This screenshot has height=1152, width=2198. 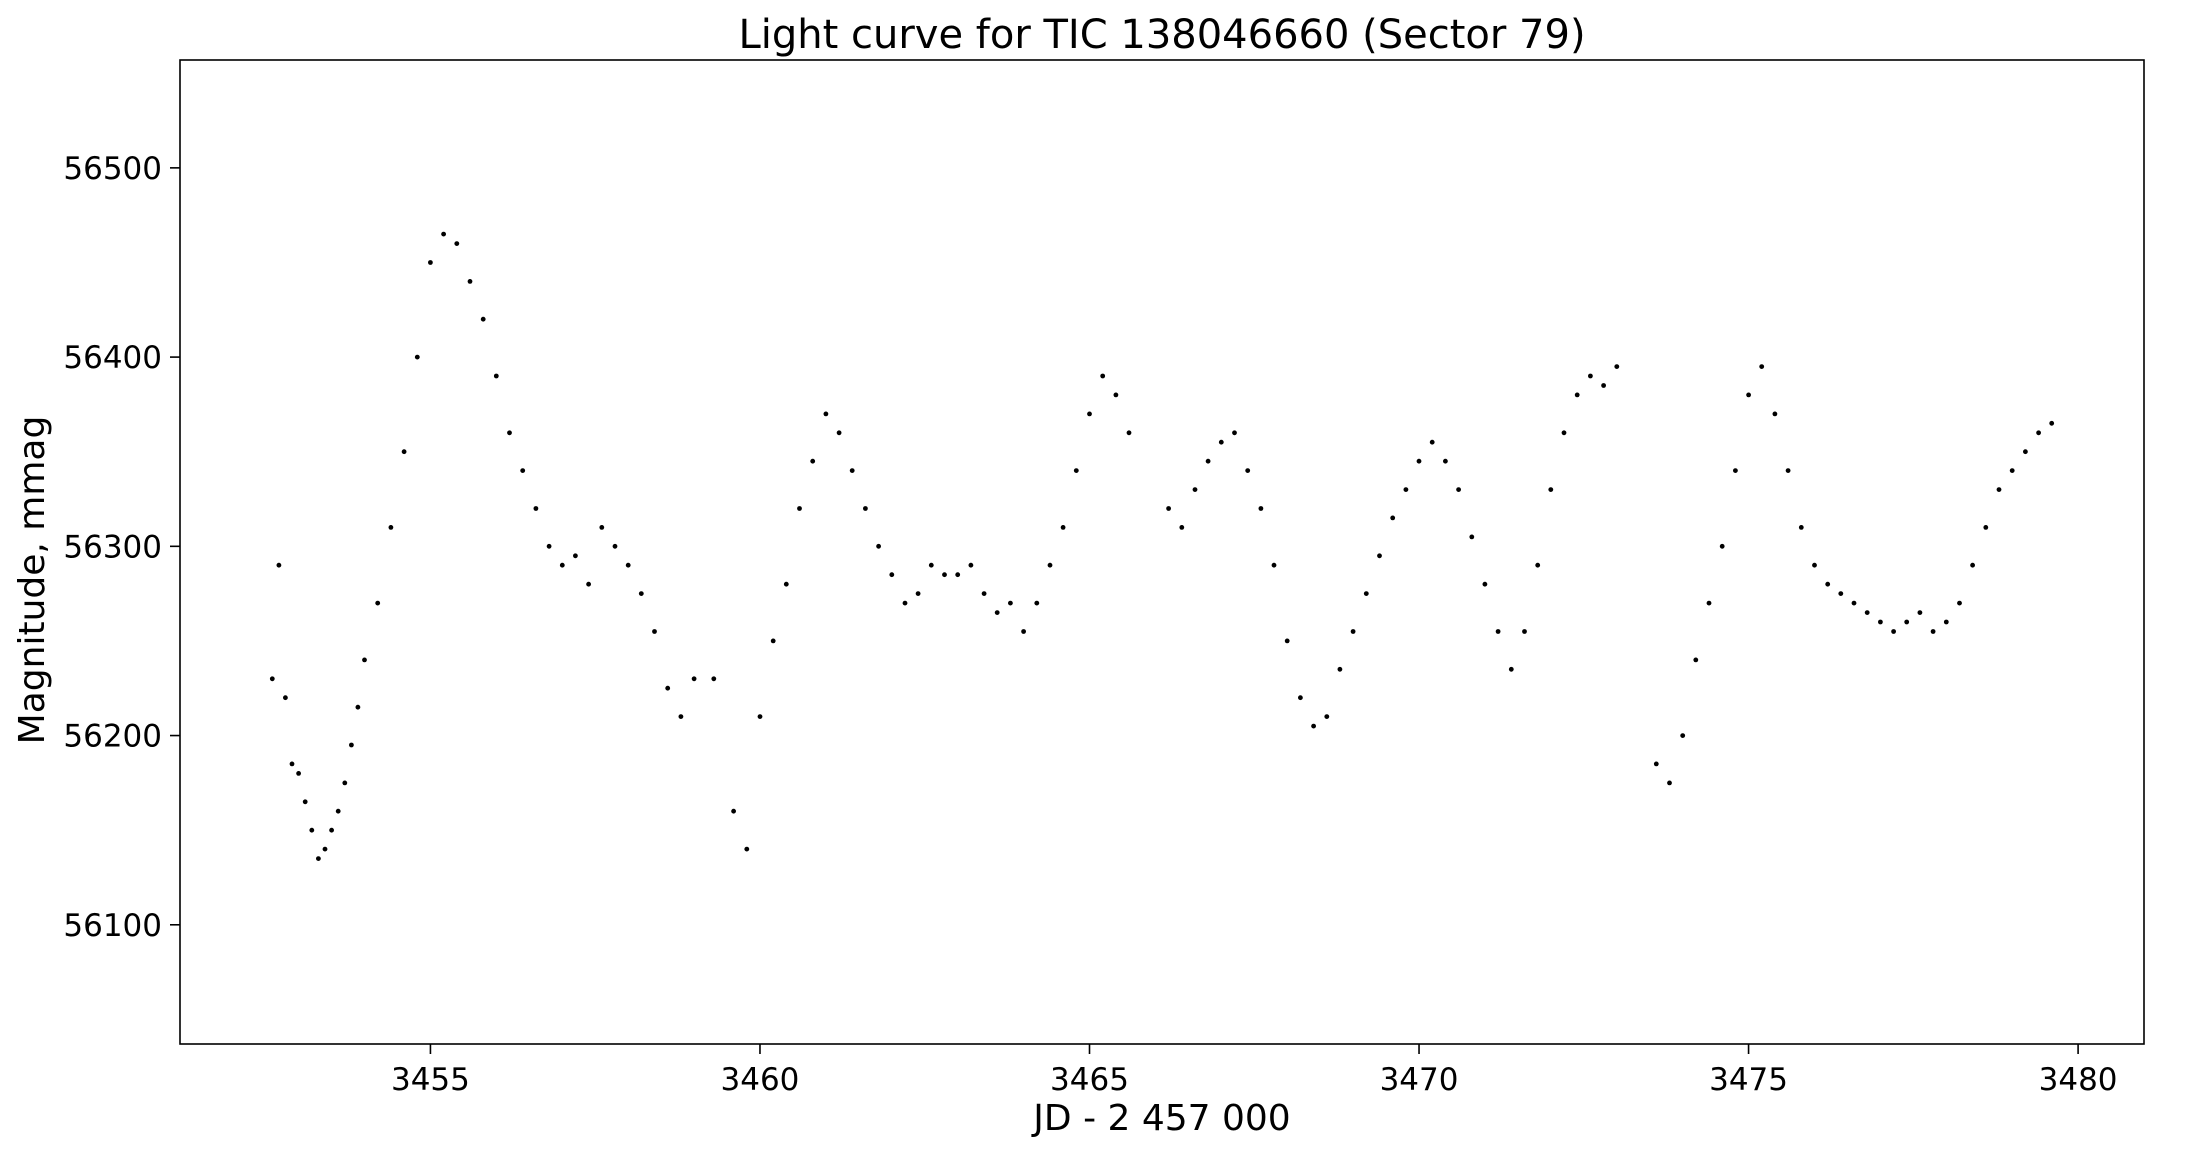 What do you see at coordinates (760, 1080) in the screenshot?
I see `x-tick-label: 3460` at bounding box center [760, 1080].